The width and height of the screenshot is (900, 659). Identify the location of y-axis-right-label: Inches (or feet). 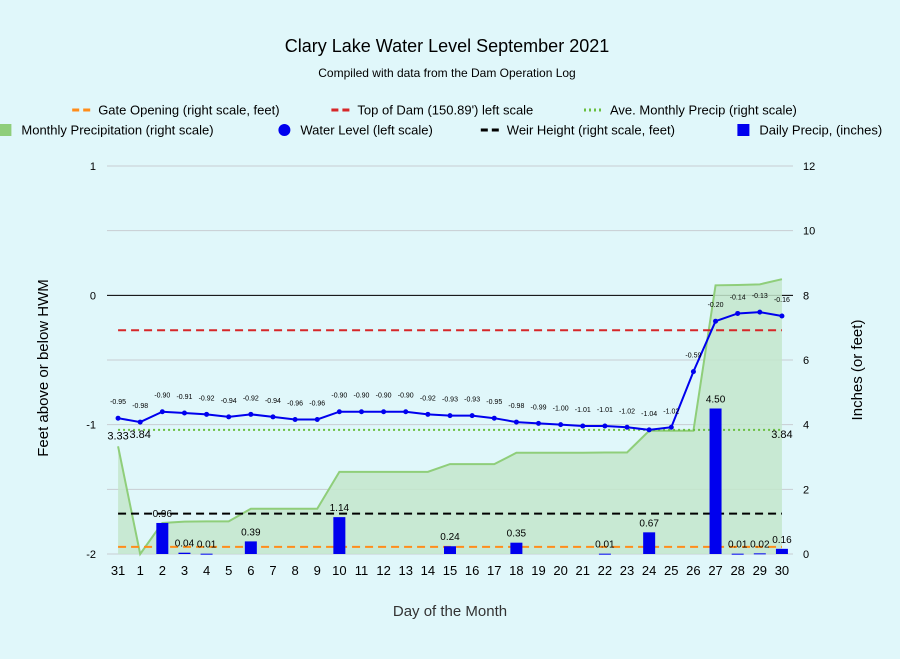
(857, 370).